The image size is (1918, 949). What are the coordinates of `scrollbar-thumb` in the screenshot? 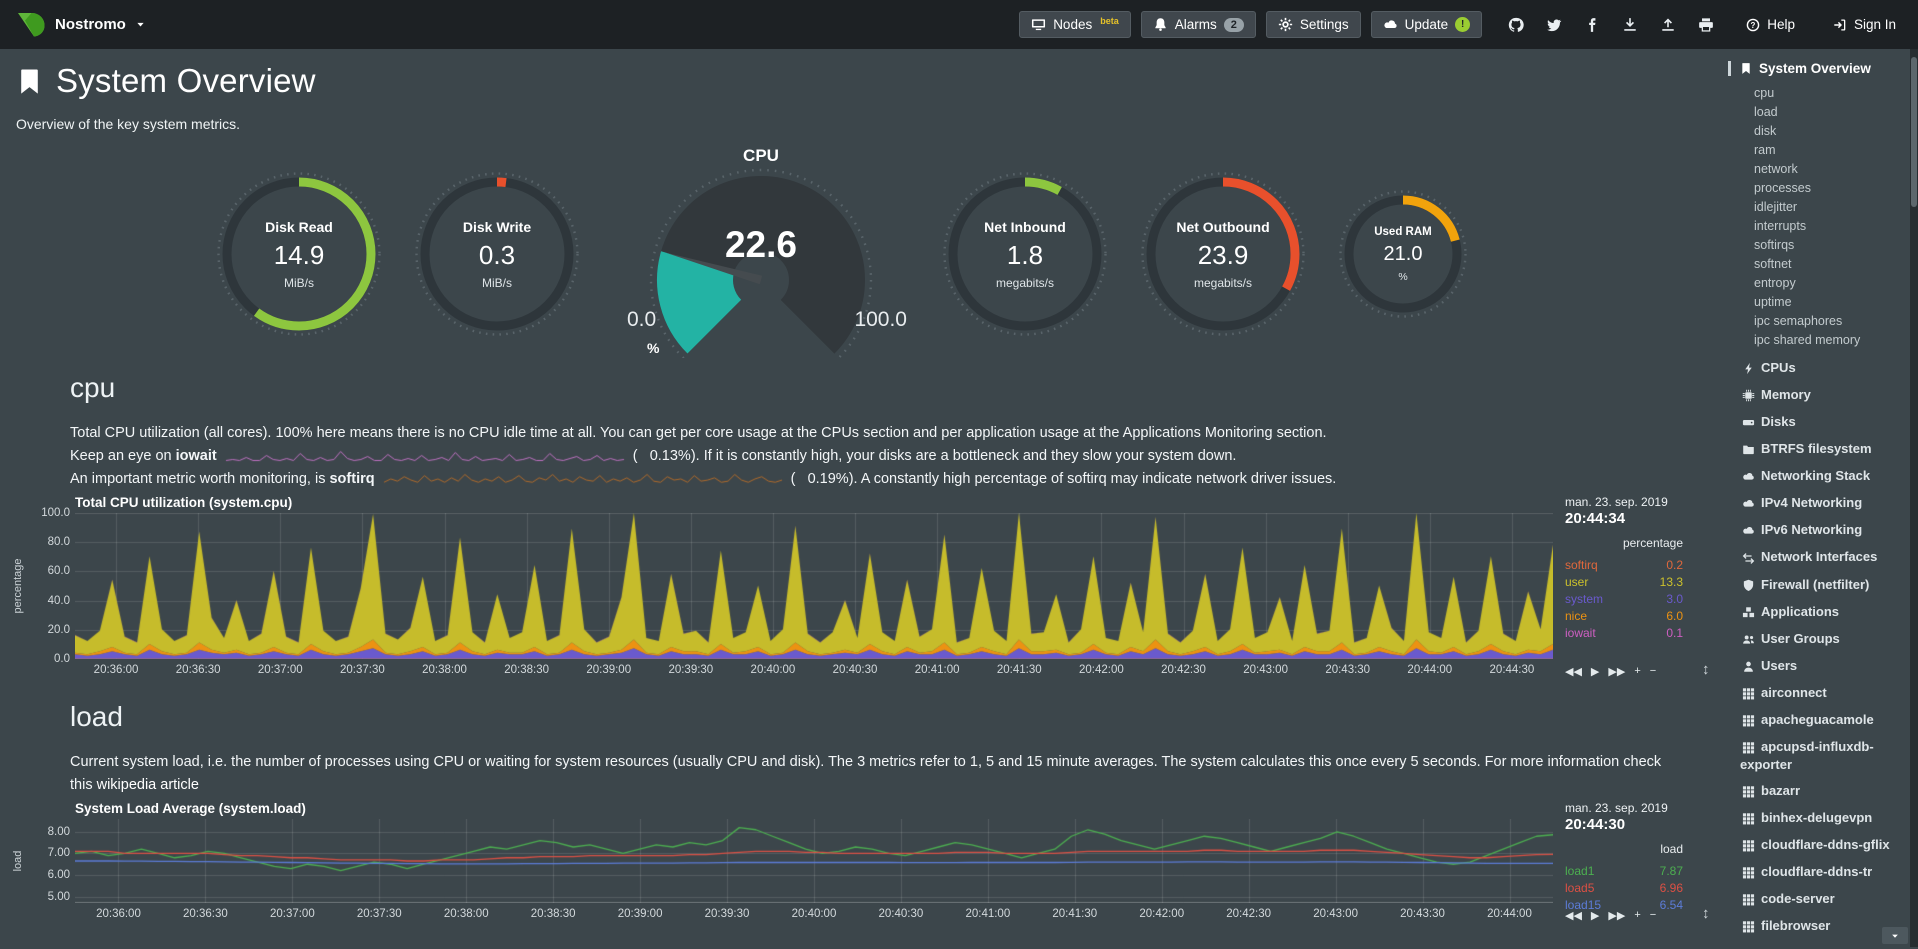 It's located at (1914, 132).